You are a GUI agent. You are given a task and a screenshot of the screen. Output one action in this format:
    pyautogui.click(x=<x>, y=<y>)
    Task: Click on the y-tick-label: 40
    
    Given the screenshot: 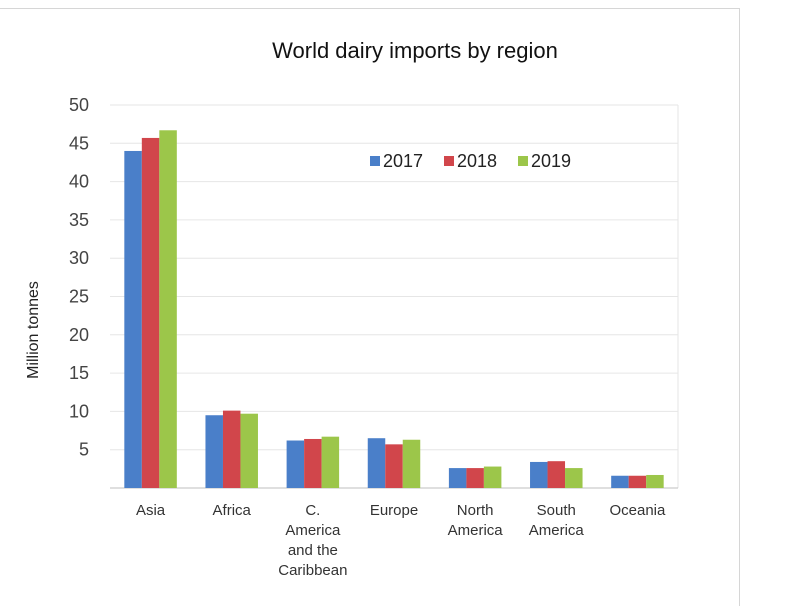 What is the action you would take?
    pyautogui.click(x=79, y=182)
    